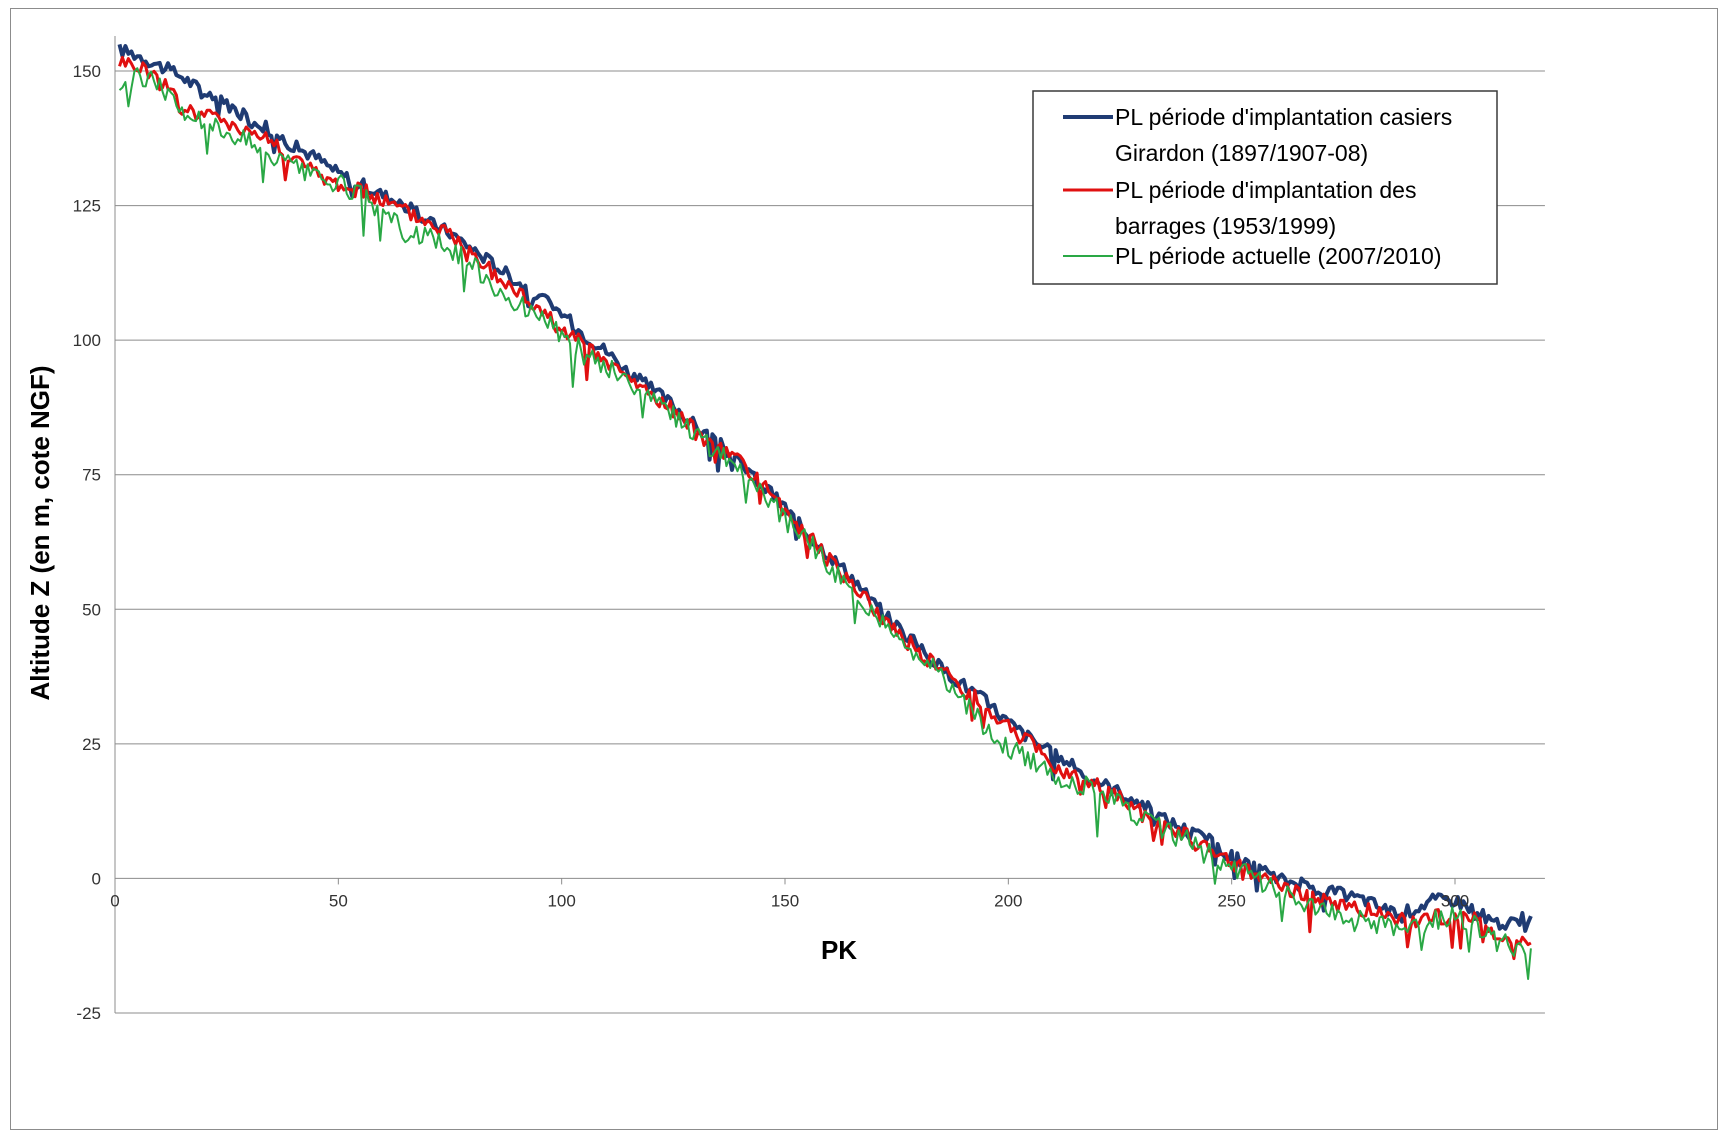  I want to click on y-tick-label: 125, so click(87, 206).